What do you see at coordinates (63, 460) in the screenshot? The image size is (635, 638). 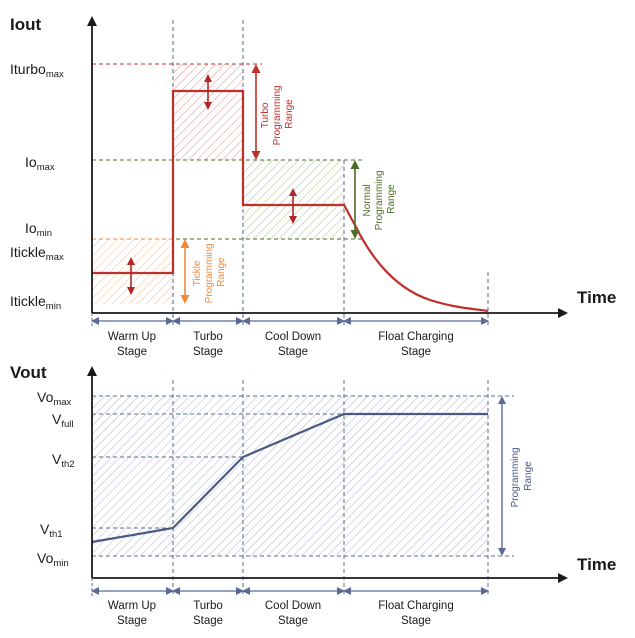 I see `level-label-v-th2: Vth2` at bounding box center [63, 460].